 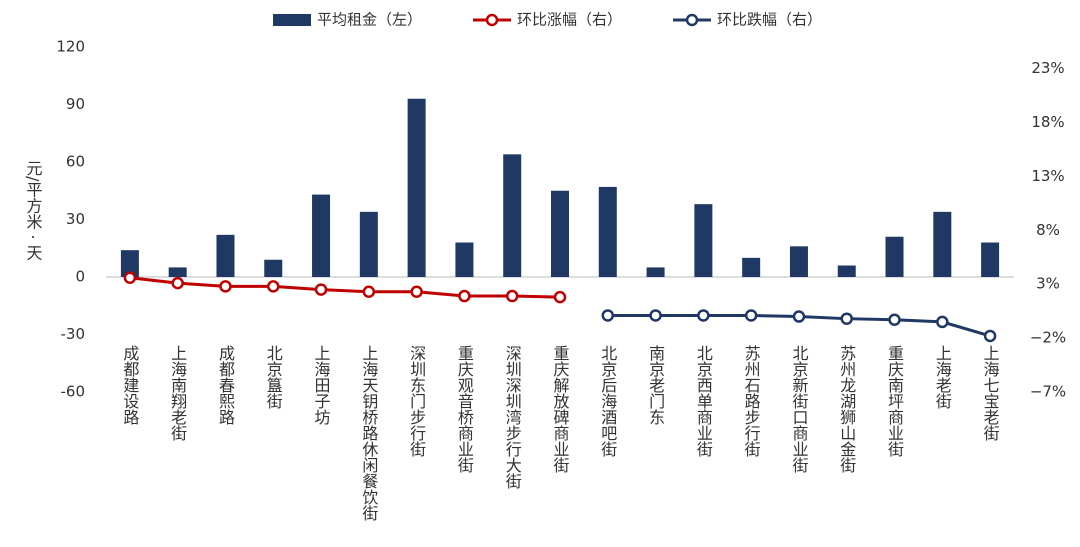 What do you see at coordinates (464, 409) in the screenshot?
I see `x-tick-label: 重庆观音桥商业街` at bounding box center [464, 409].